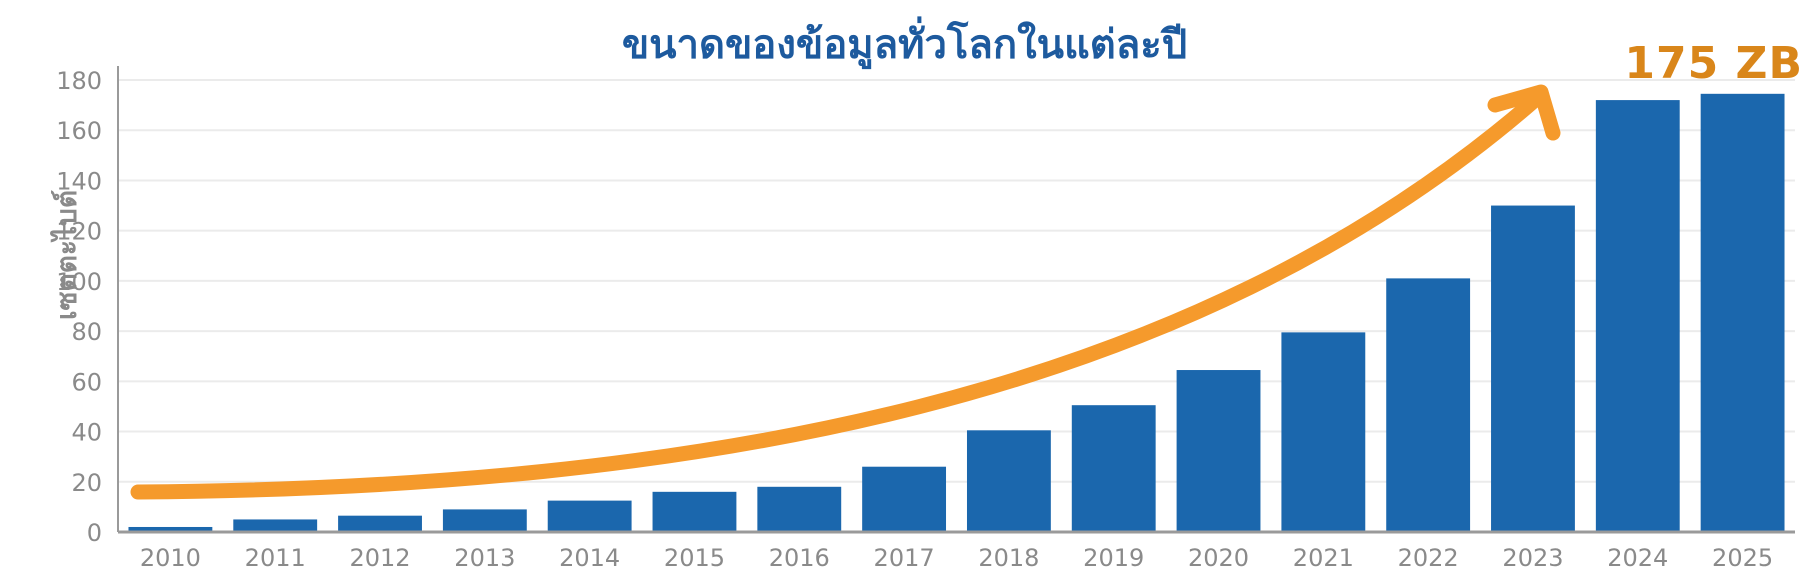 This screenshot has height=576, width=1809. Describe the element at coordinates (904, 45) in the screenshot. I see `chart-title: ขนาดของข้อมูลทั่วโลกในแต่ละปี` at that location.